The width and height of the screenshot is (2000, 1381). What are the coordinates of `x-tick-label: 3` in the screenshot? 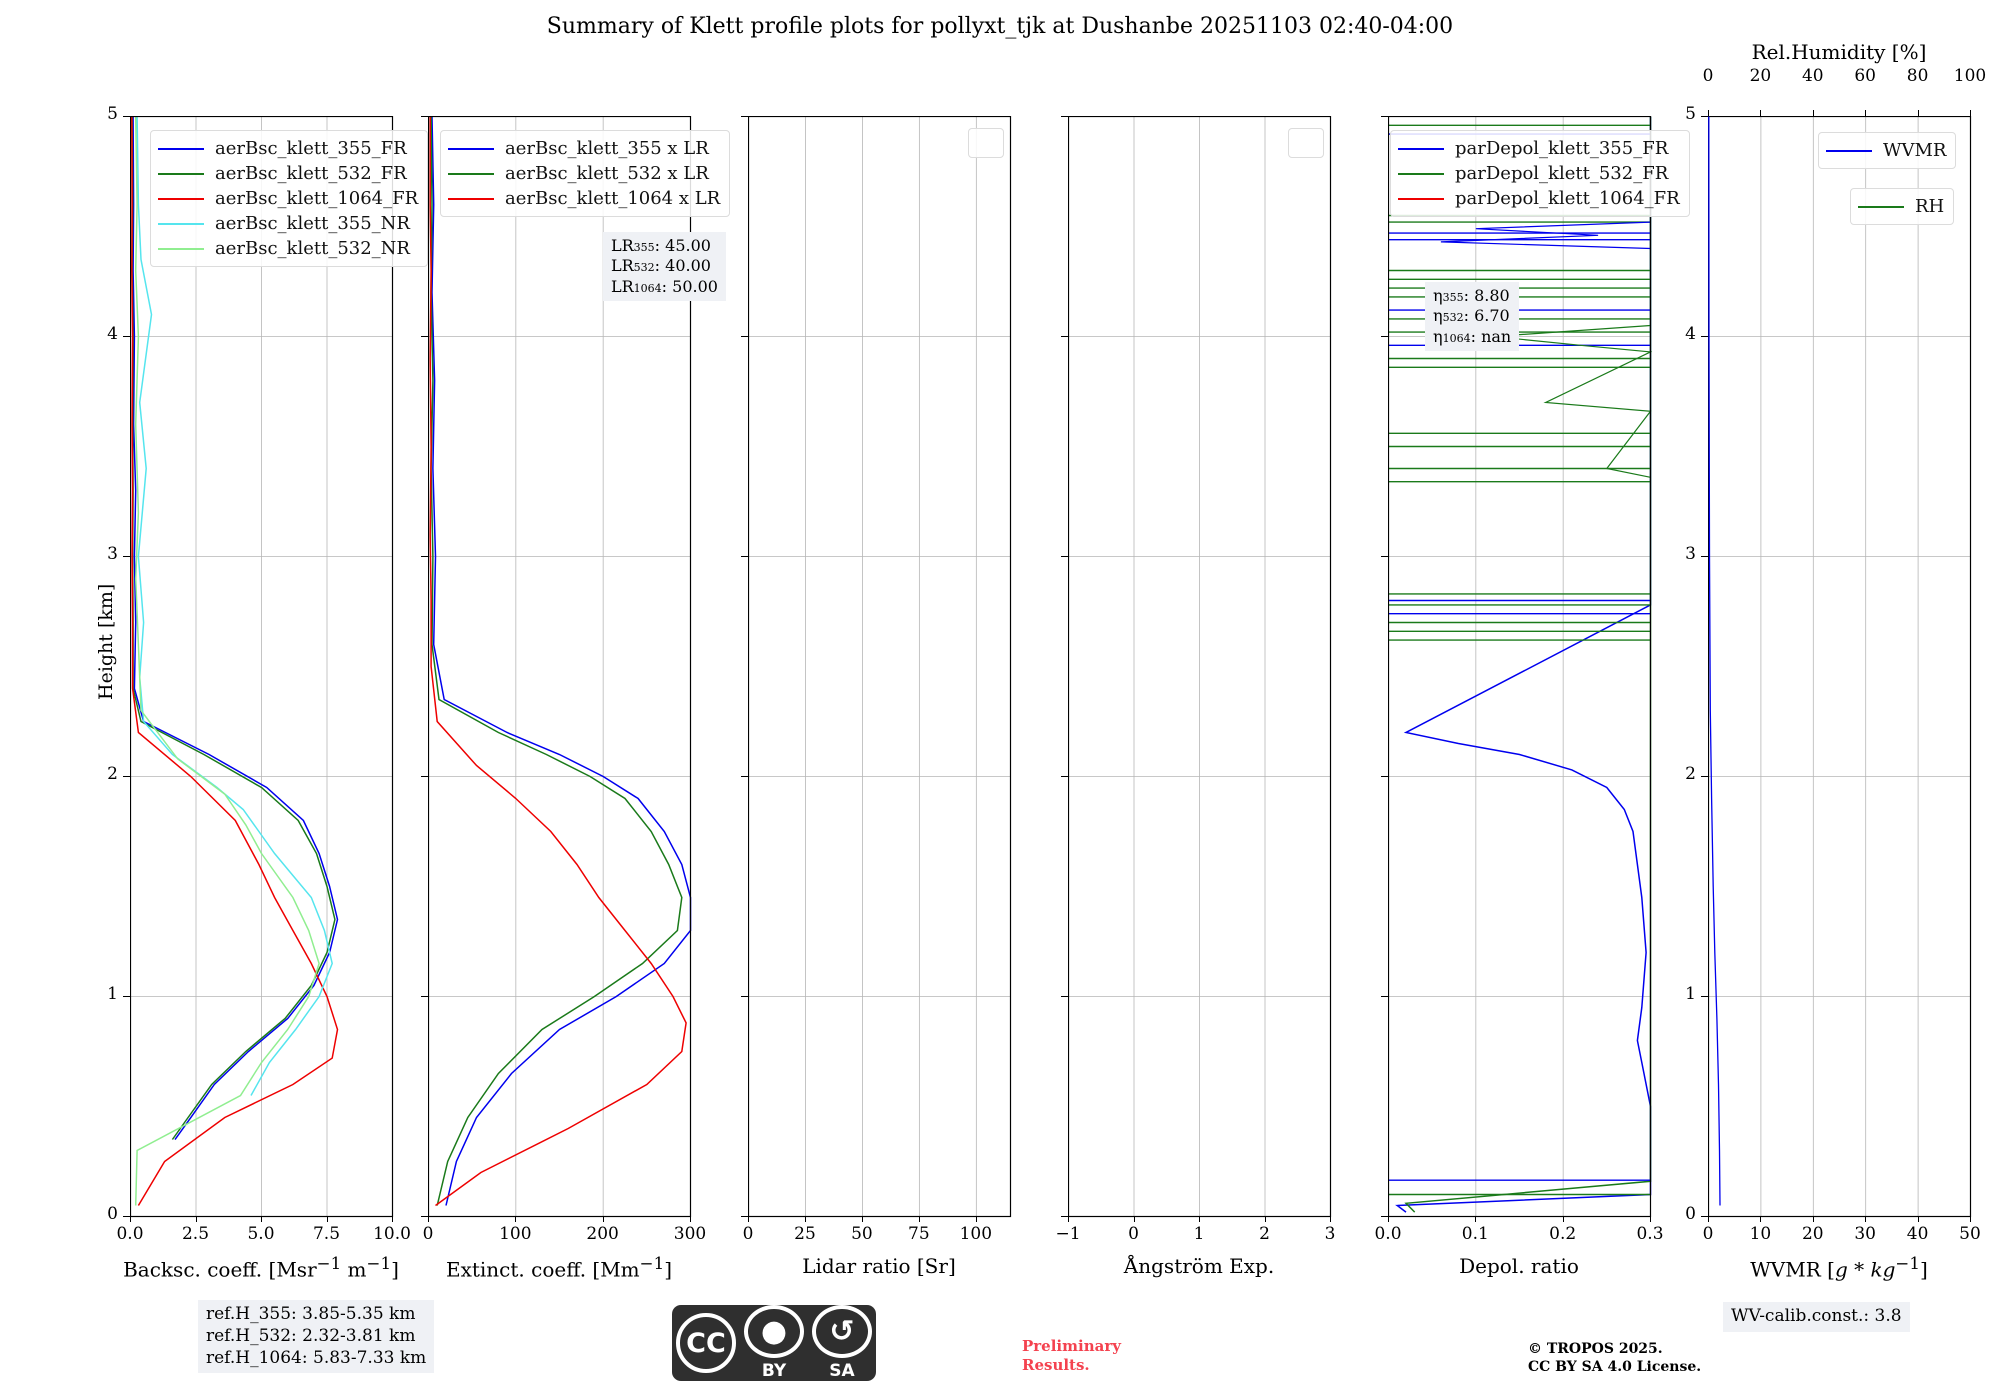 It's located at (1330, 1234).